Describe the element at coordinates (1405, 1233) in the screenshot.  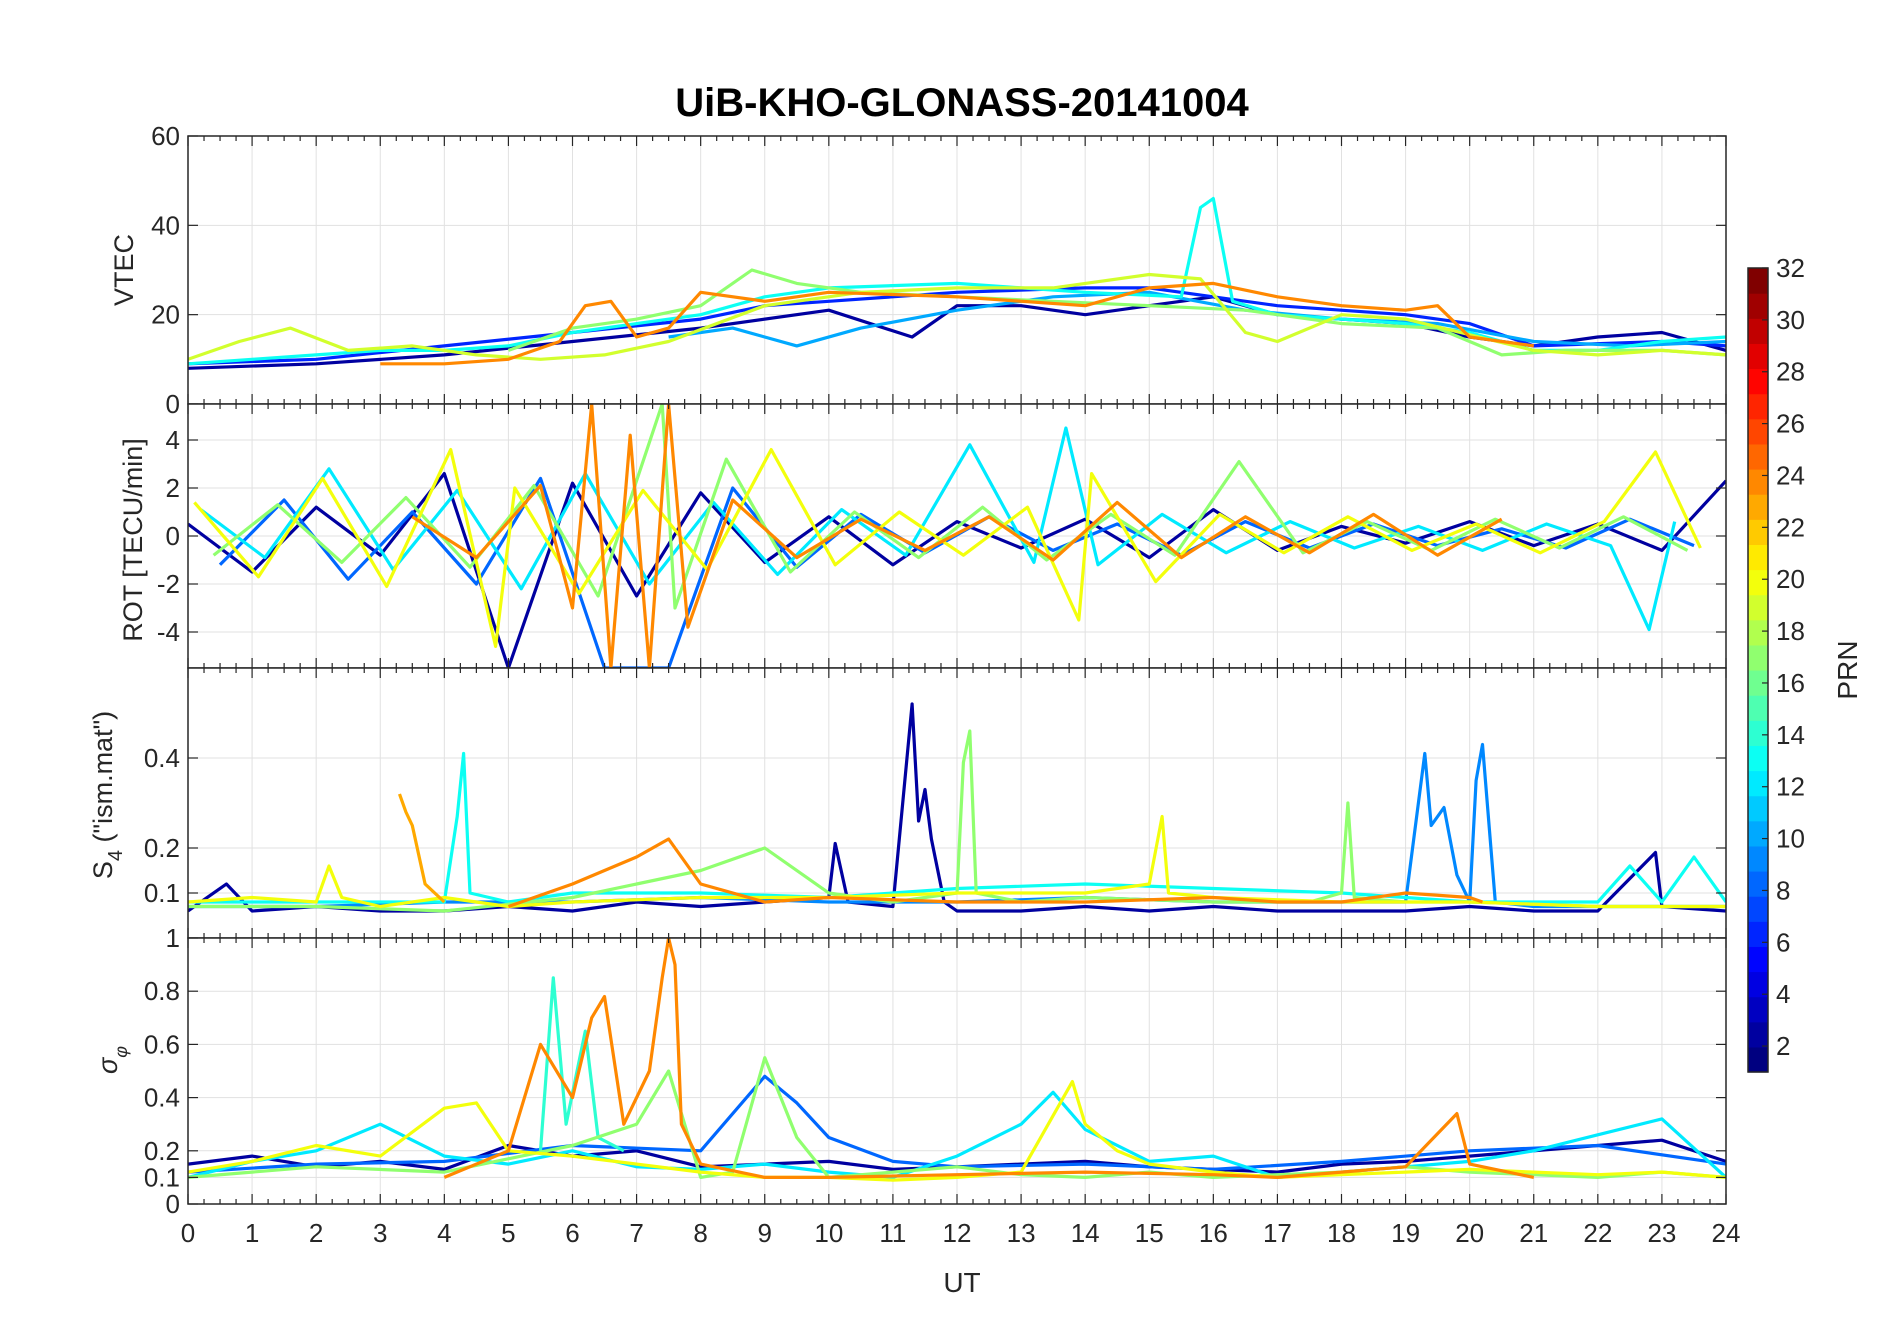
I see `x-tick-label: 19` at that location.